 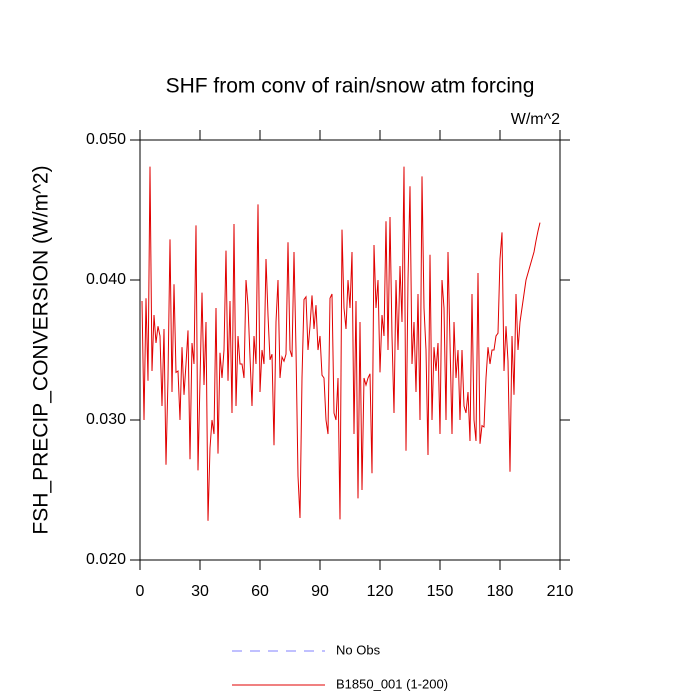 I want to click on y-tick-label: 0.020, so click(x=106, y=559).